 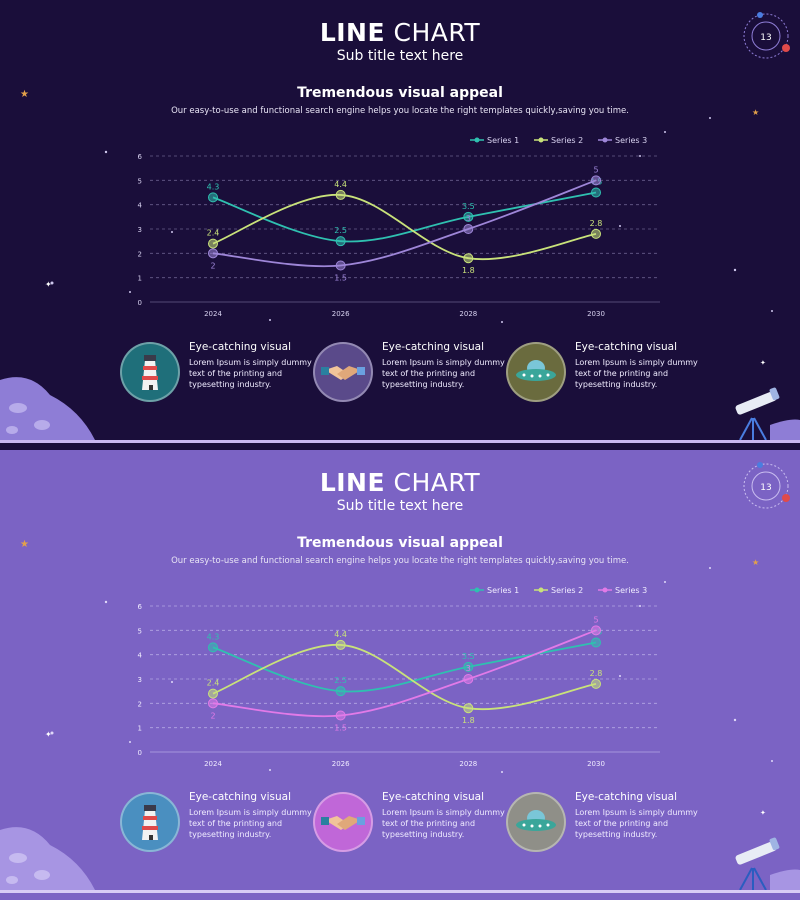 I want to click on bottom-border, so click(x=400, y=891).